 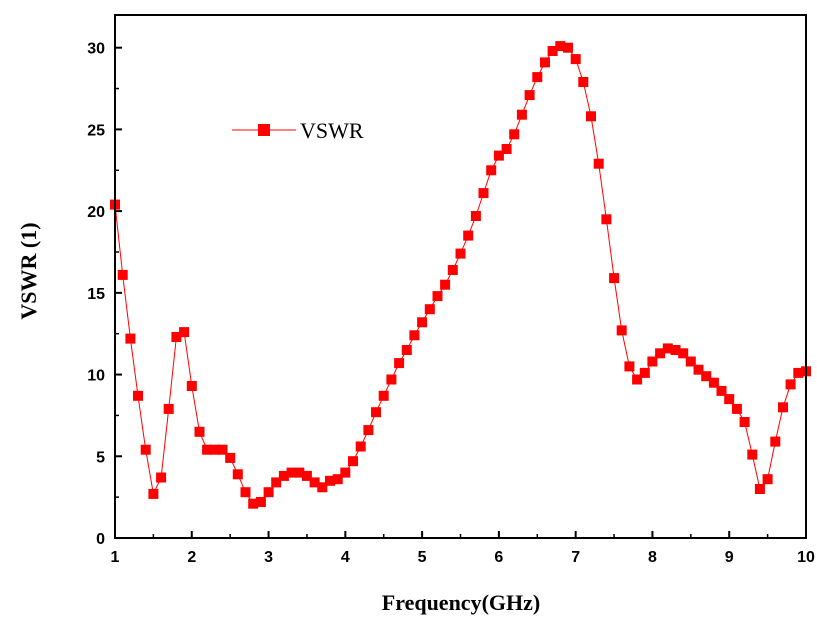 I want to click on y-tick-label: 15, so click(x=96, y=294).